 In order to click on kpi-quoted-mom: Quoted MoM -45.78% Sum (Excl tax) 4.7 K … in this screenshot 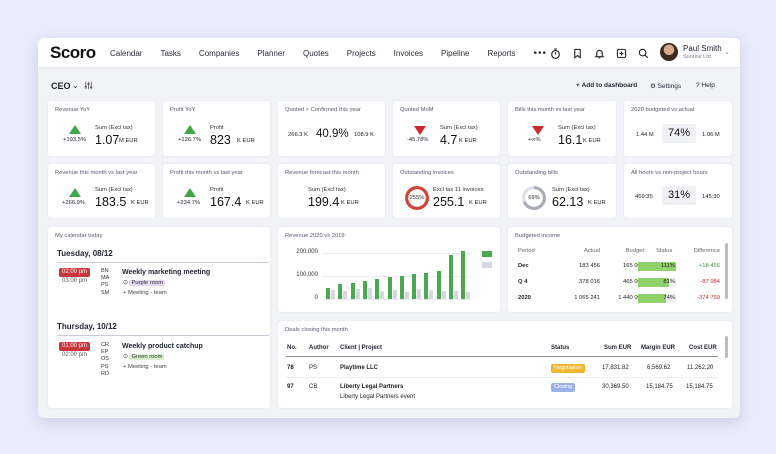, I will do `click(446, 128)`.